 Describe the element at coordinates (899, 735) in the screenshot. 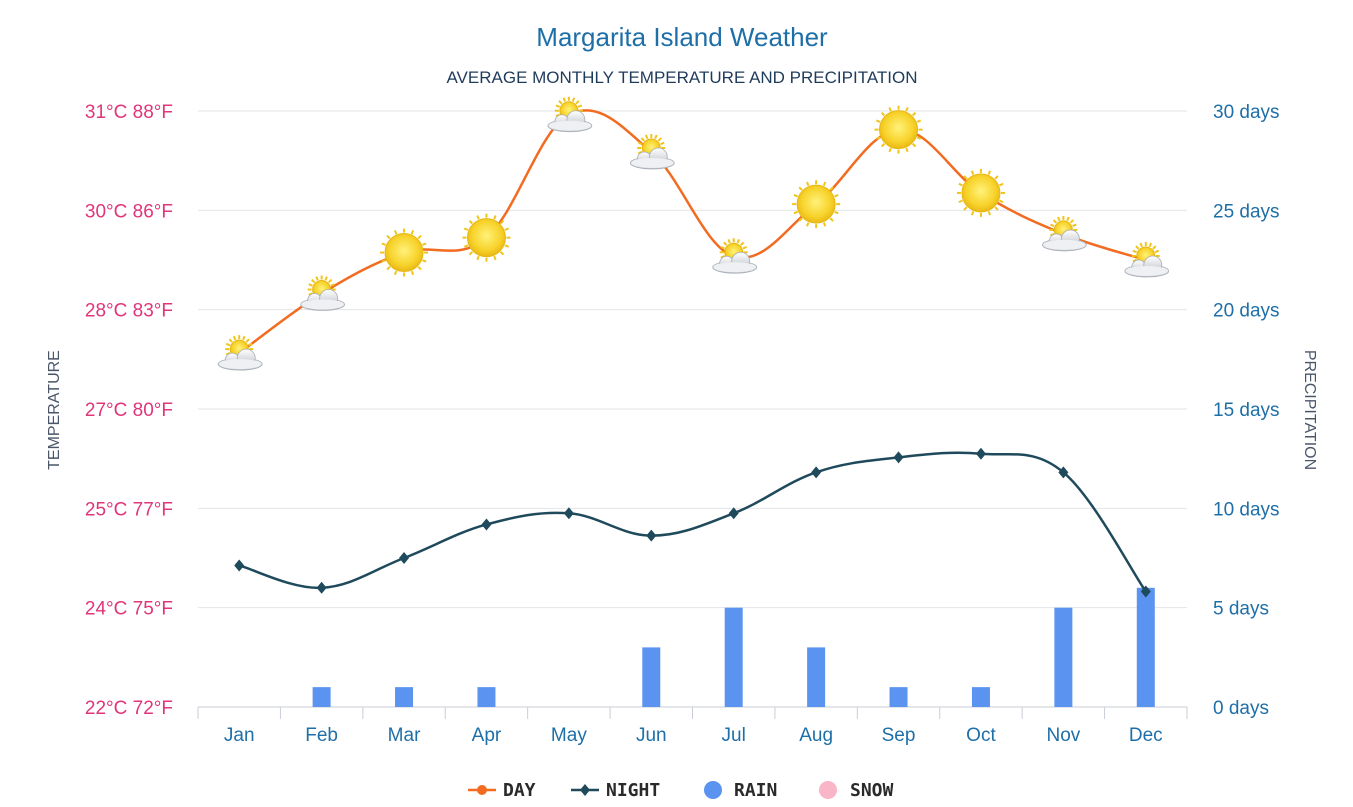

I see `x-tick-label: Sep` at that location.